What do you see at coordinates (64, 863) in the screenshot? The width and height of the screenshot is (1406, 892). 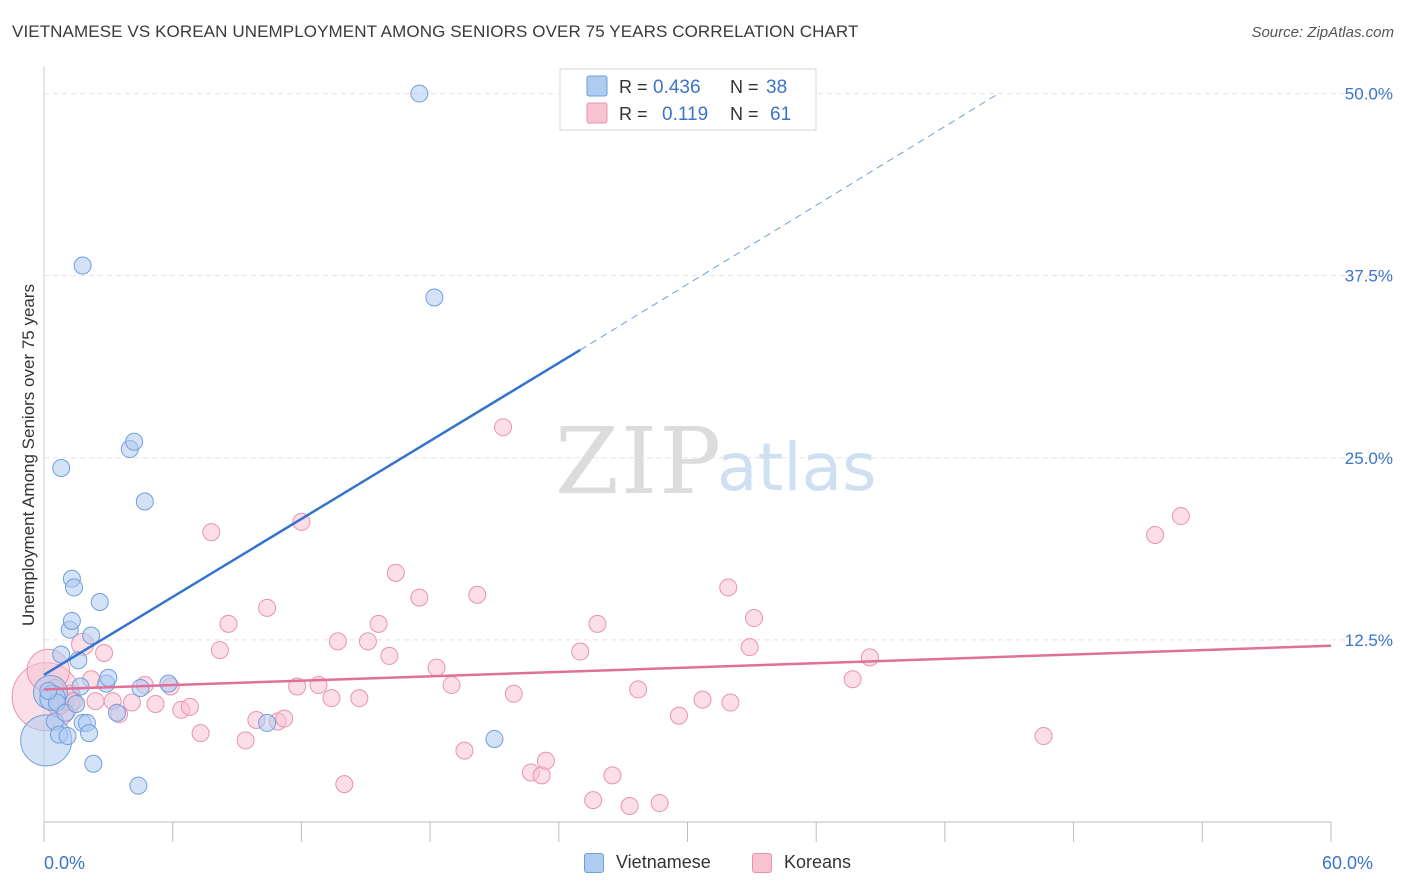 I see `x-tick-label: 0.0%` at bounding box center [64, 863].